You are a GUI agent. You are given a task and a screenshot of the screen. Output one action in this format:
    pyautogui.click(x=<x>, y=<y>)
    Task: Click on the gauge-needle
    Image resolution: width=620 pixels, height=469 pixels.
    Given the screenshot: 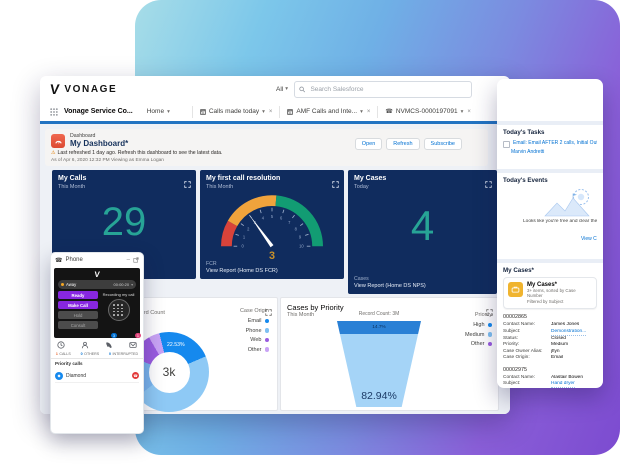 What is the action you would take?
    pyautogui.click(x=261, y=231)
    